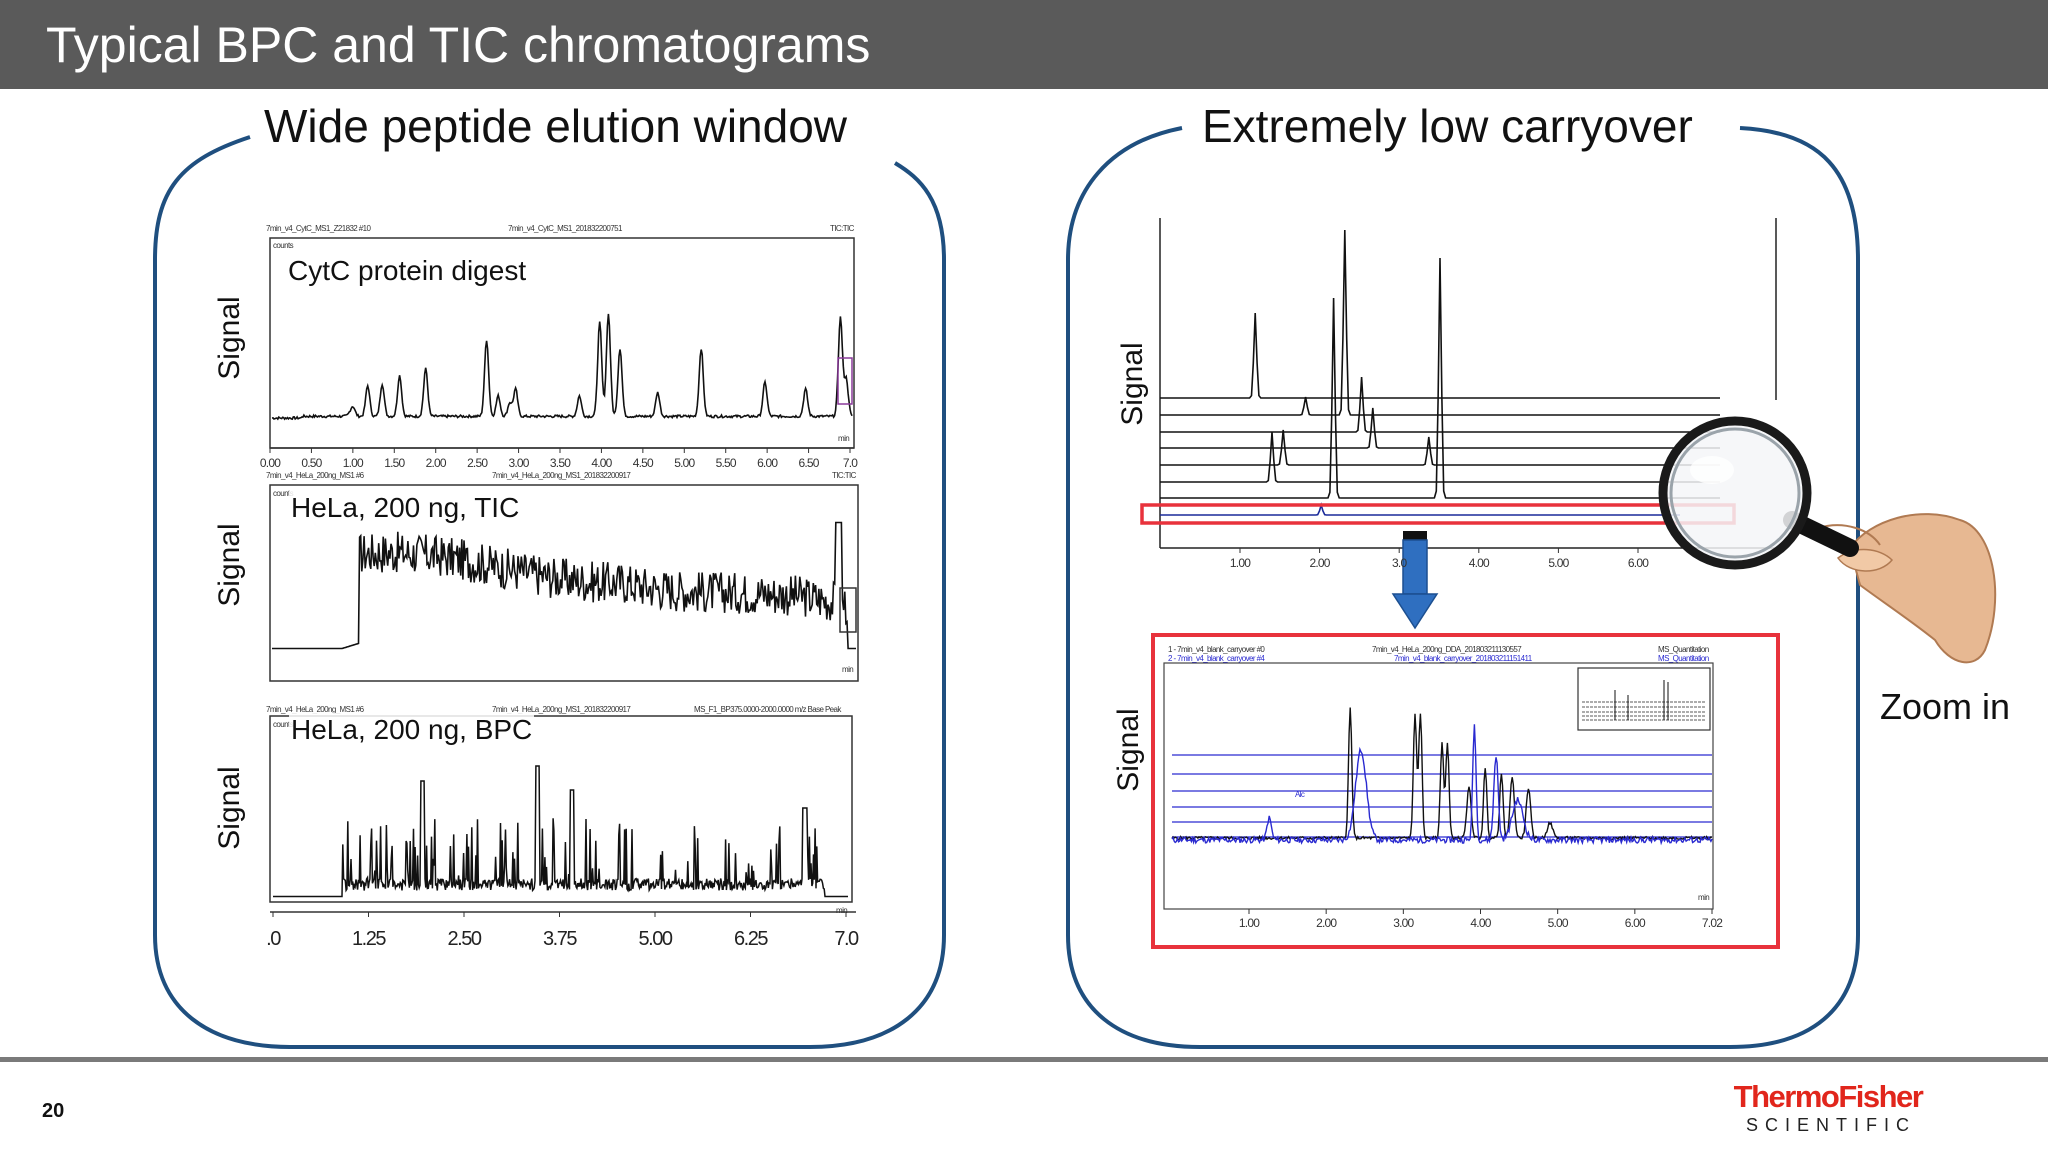 Image resolution: width=2048 pixels, height=1152 pixels. I want to click on zoom-header2-right: MS_Quantitation, so click(1683, 658).